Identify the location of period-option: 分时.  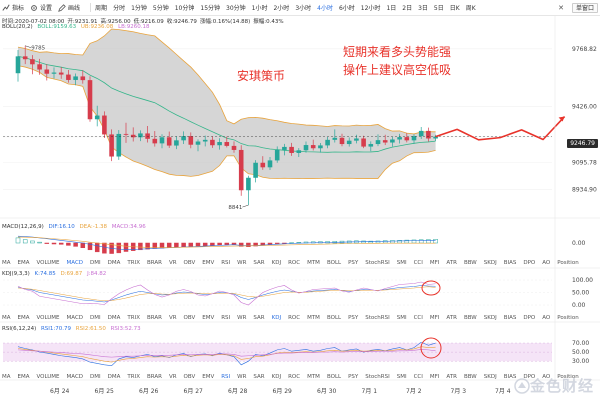
(119, 8).